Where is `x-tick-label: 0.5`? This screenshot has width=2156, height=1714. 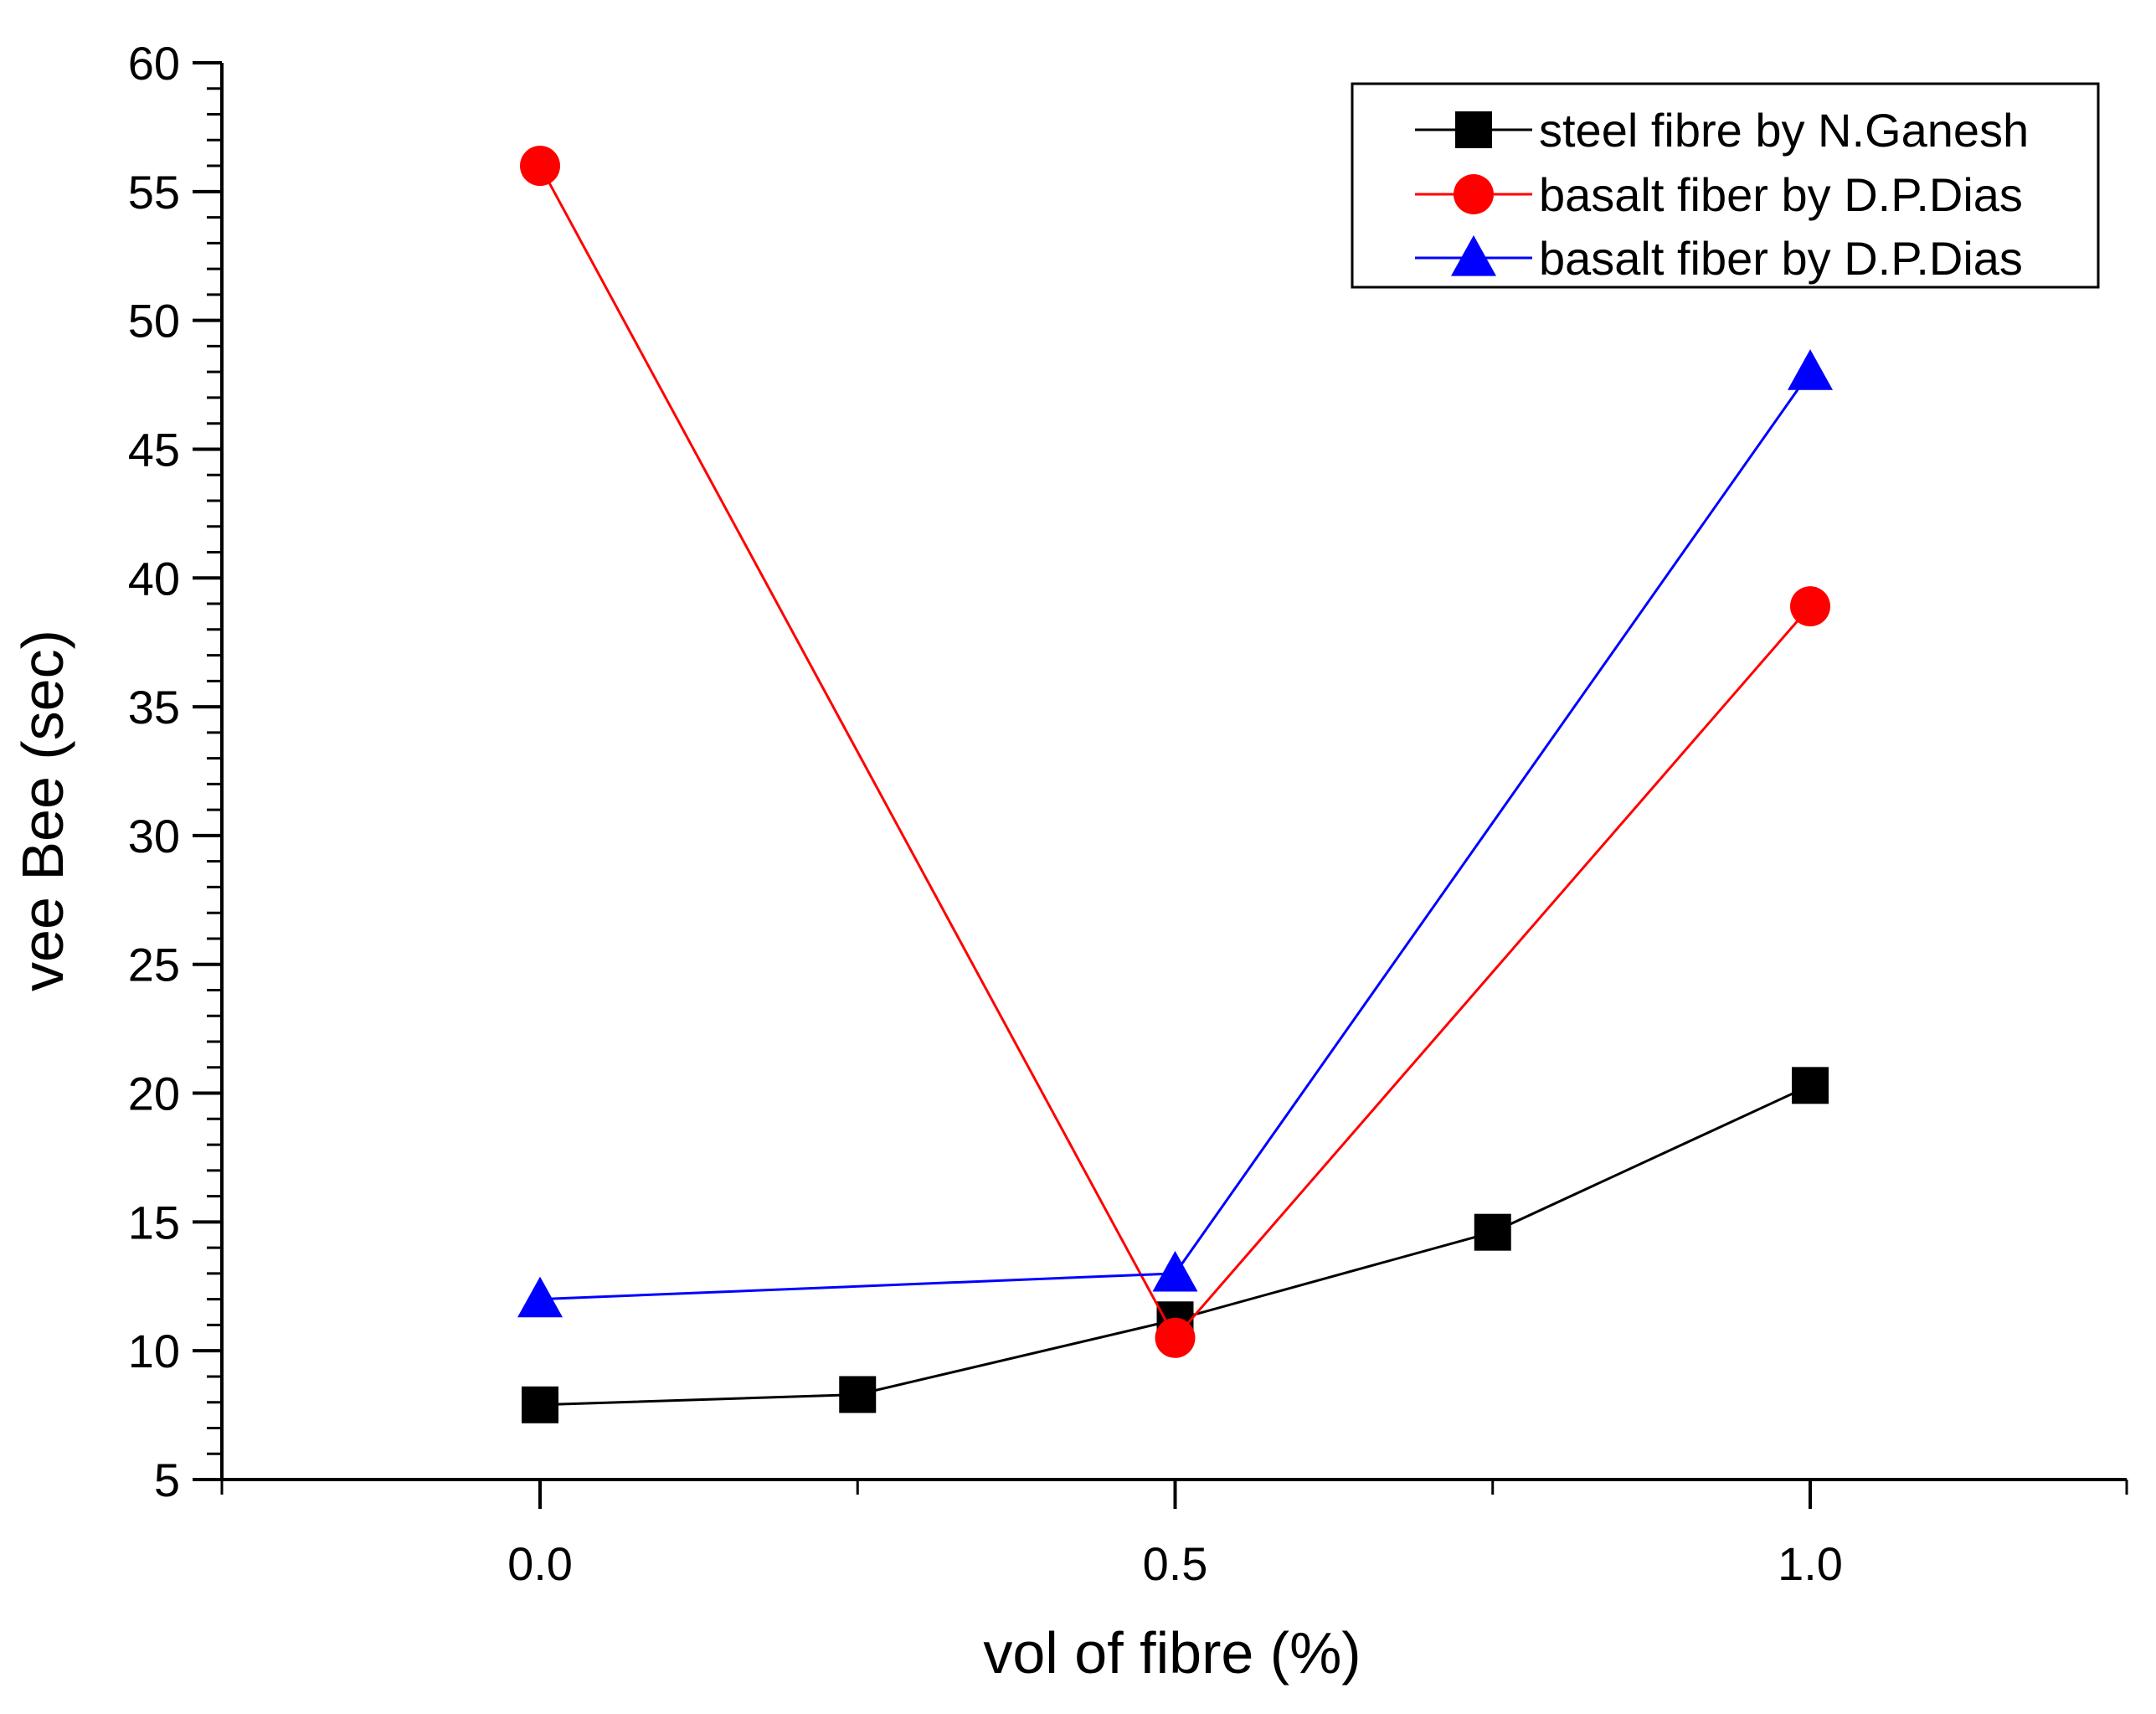
x-tick-label: 0.5 is located at coordinates (1175, 1563).